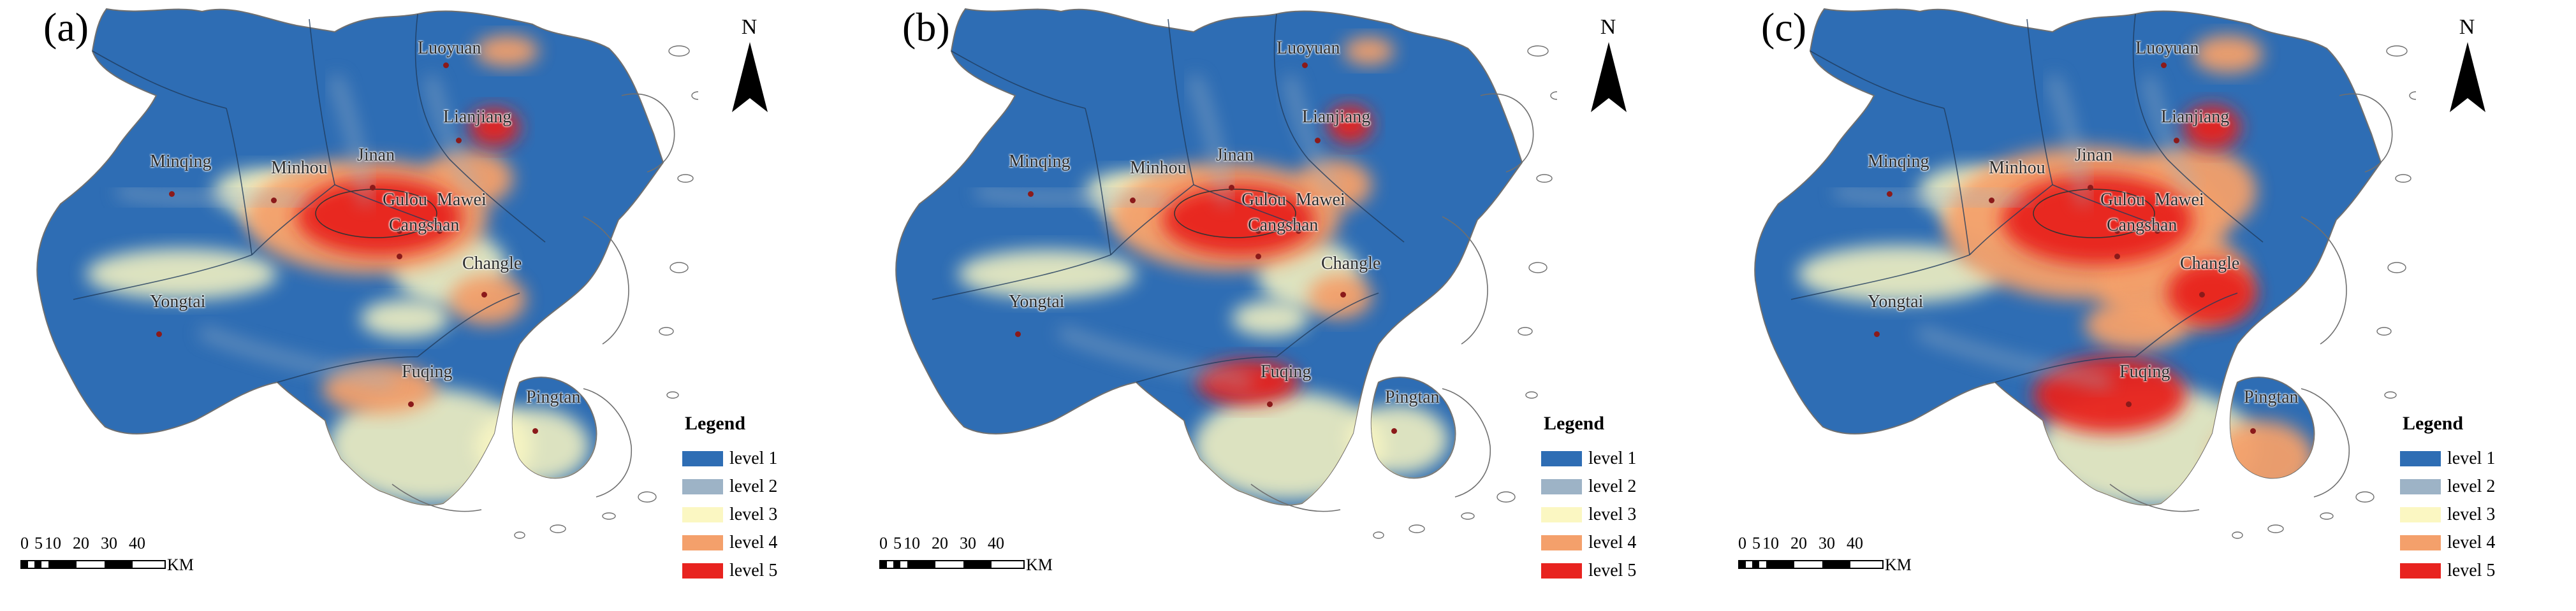  Describe the element at coordinates (2471, 570) in the screenshot. I see `legend-label: level 5` at that location.